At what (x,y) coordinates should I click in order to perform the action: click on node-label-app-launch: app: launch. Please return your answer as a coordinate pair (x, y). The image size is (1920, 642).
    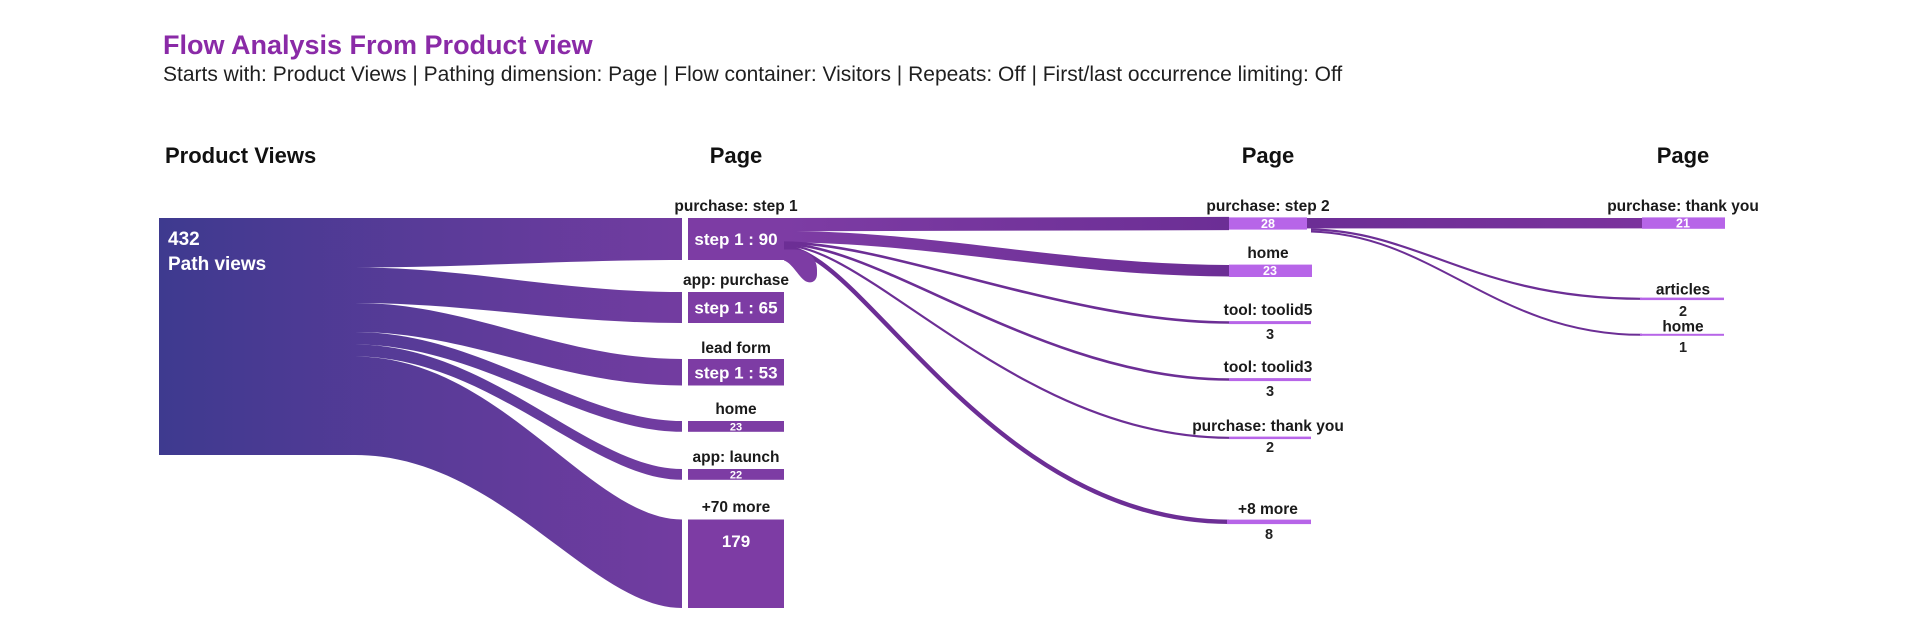
    Looking at the image, I should click on (736, 457).